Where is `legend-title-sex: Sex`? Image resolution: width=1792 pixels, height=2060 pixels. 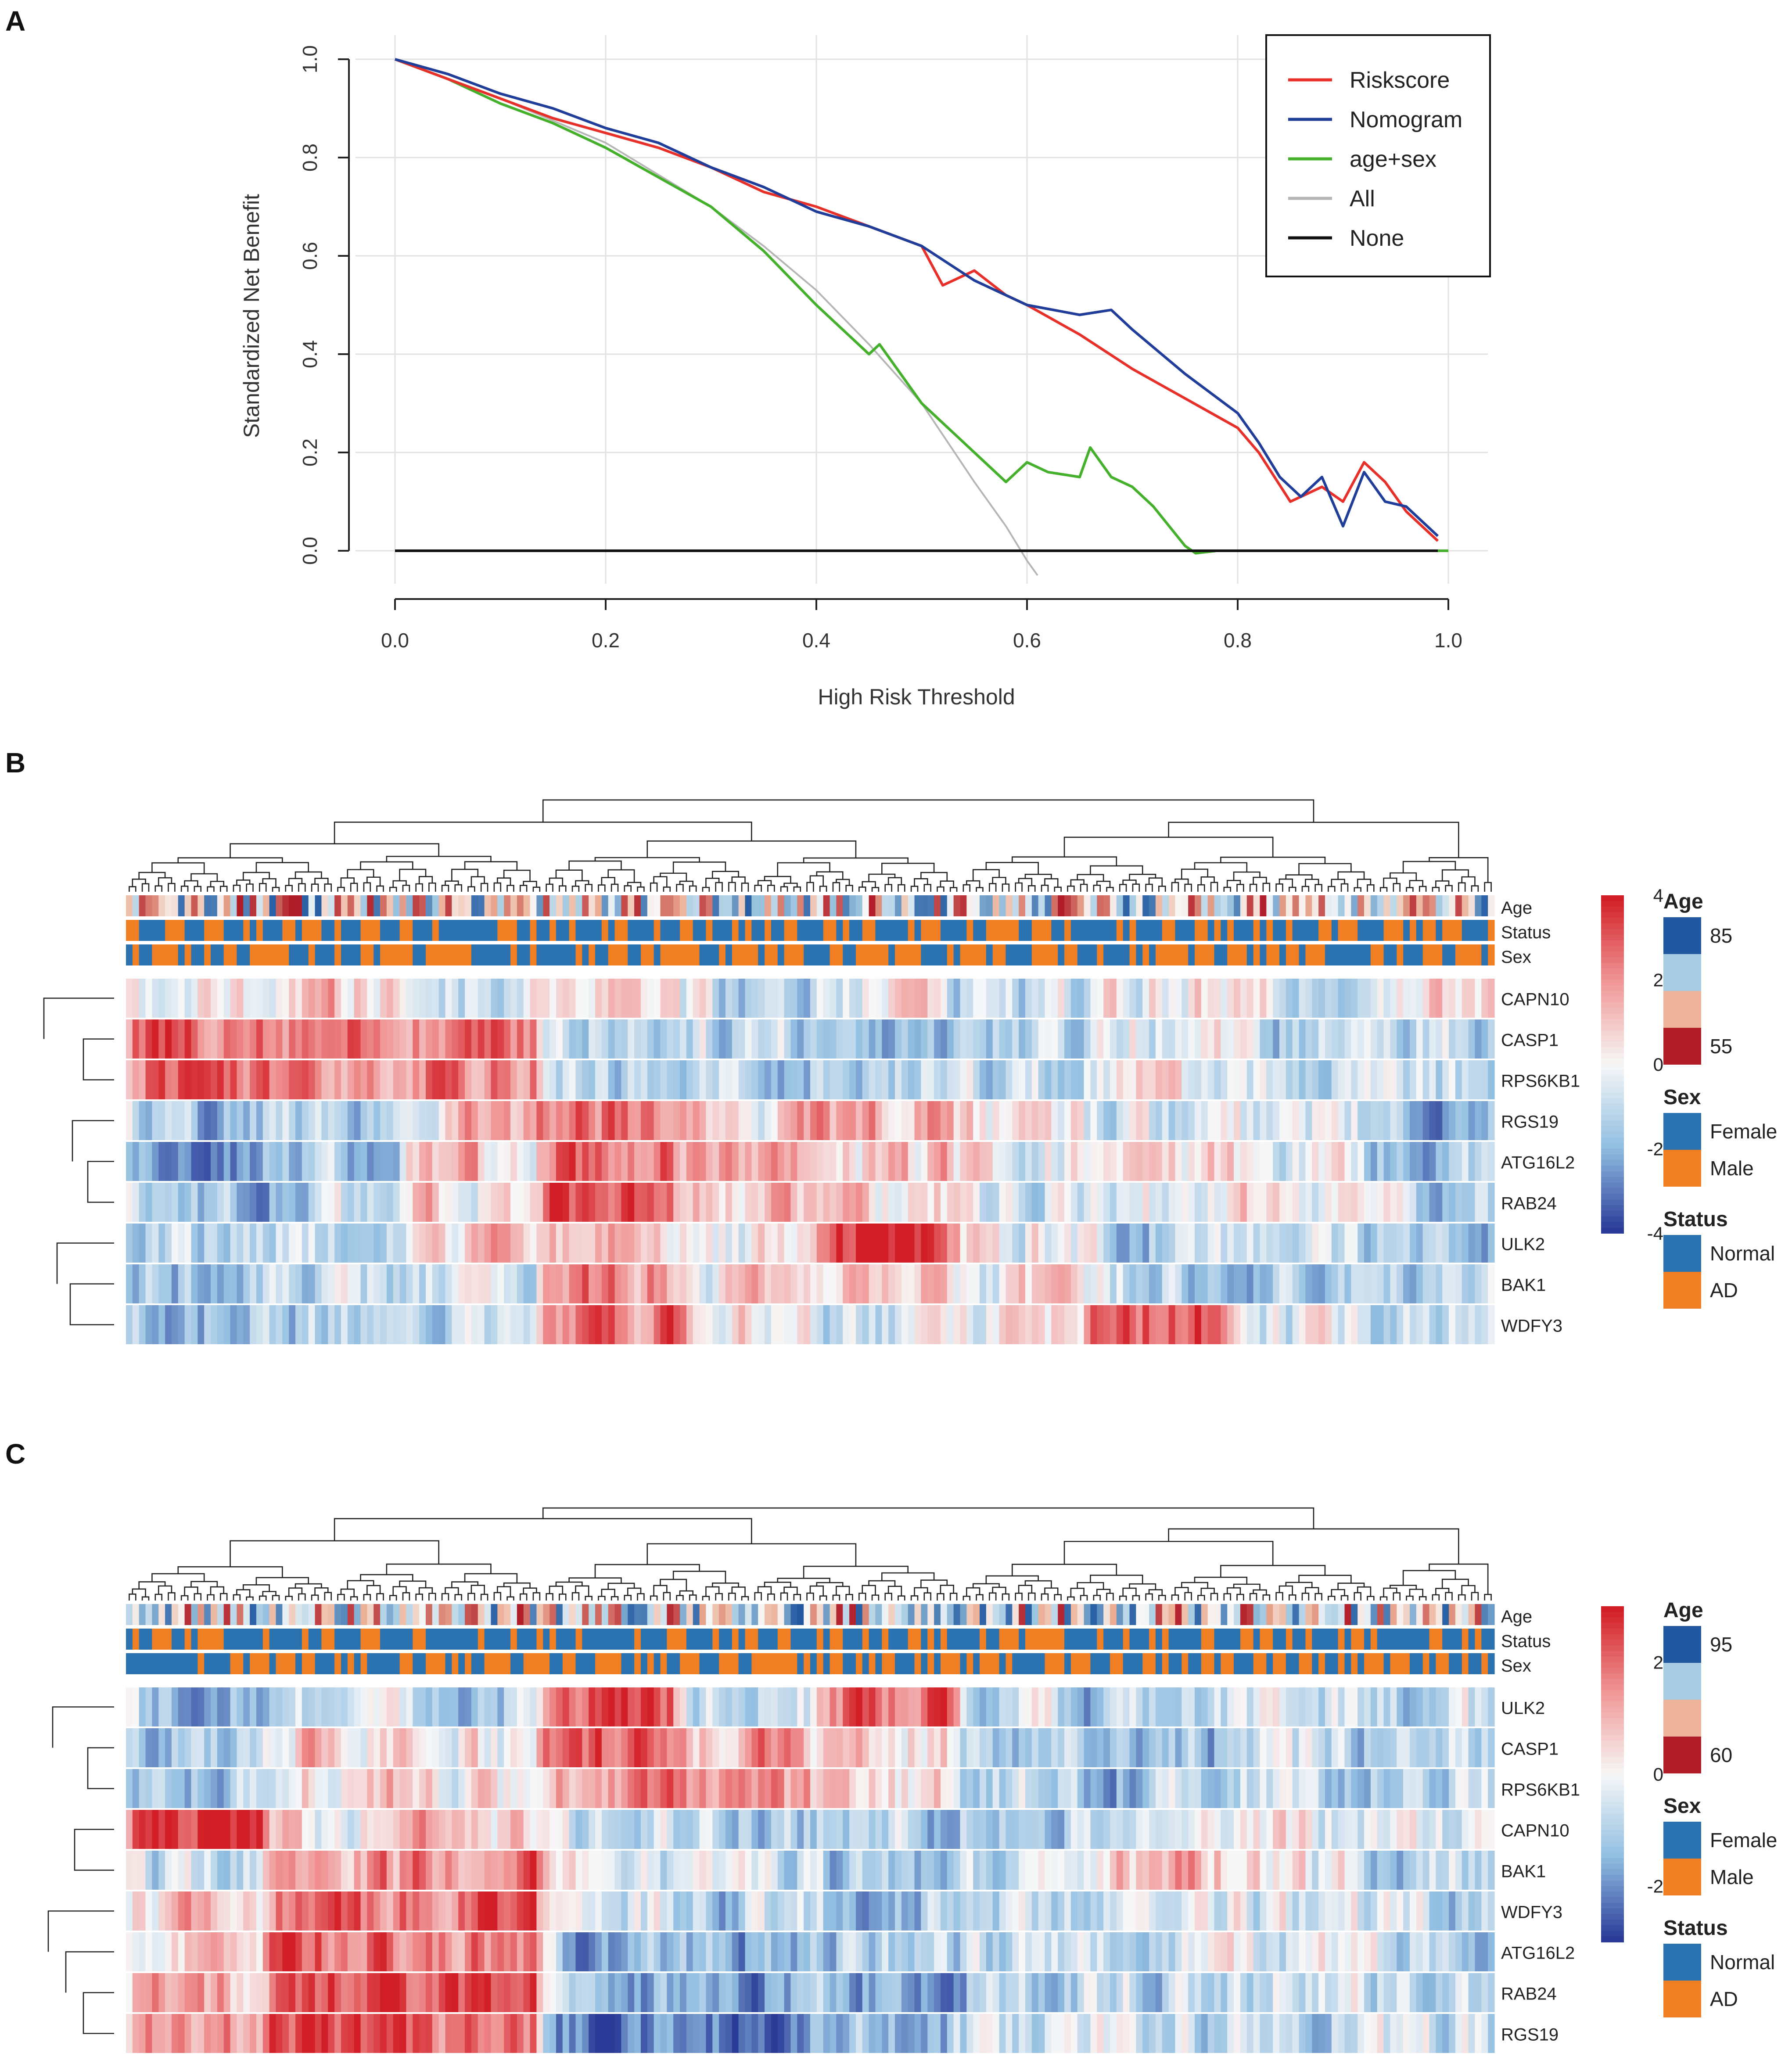
legend-title-sex: Sex is located at coordinates (1682, 1097).